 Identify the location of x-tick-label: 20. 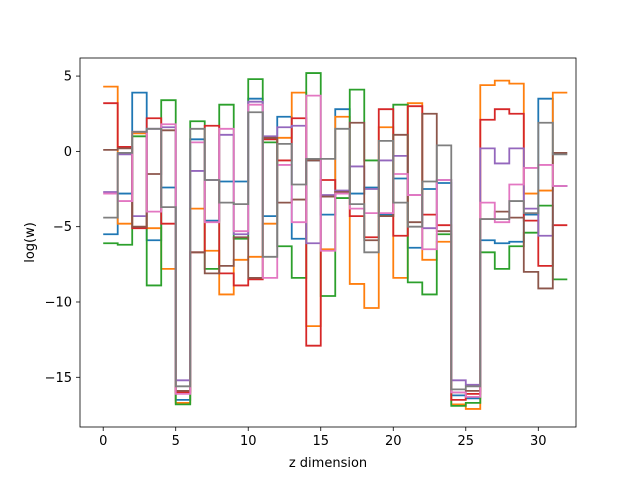
(393, 441).